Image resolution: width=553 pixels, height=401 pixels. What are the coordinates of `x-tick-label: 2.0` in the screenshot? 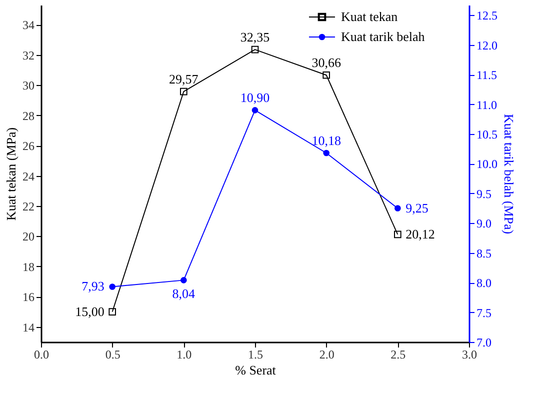 It's located at (326, 355).